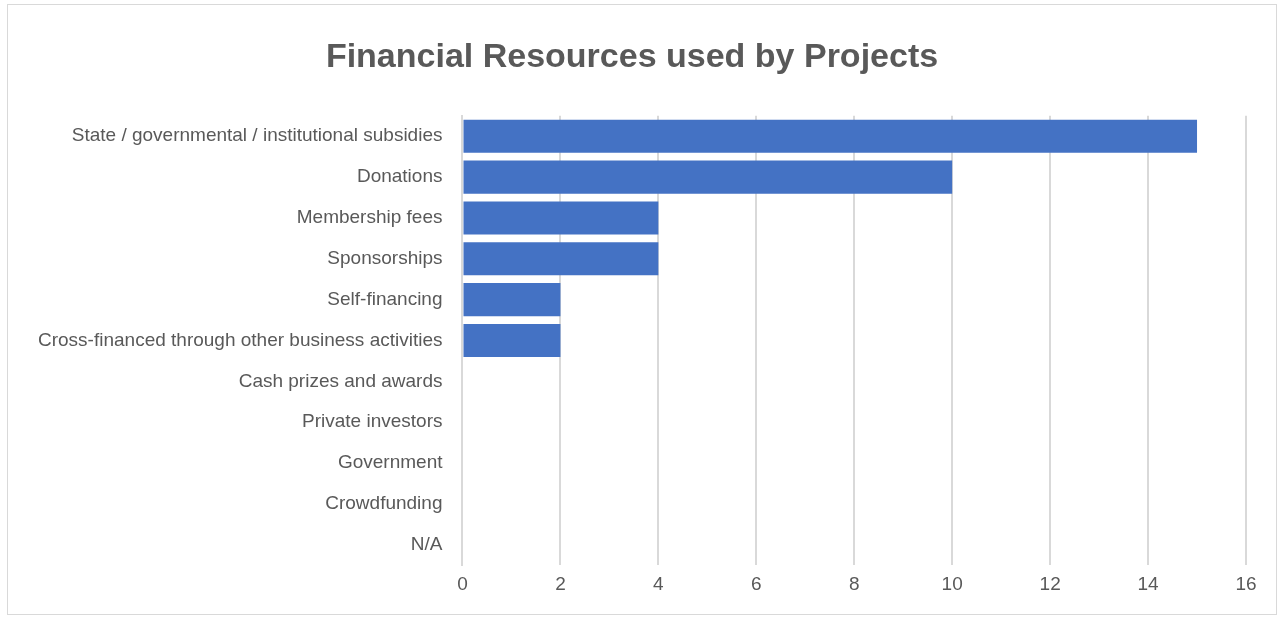  I want to click on y-tick-label: Membership fees, so click(369, 217).